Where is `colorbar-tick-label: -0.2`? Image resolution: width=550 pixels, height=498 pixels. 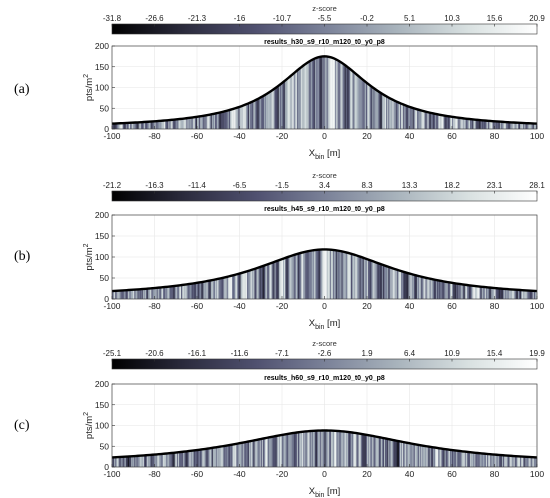
colorbar-tick-label: -0.2 is located at coordinates (367, 18).